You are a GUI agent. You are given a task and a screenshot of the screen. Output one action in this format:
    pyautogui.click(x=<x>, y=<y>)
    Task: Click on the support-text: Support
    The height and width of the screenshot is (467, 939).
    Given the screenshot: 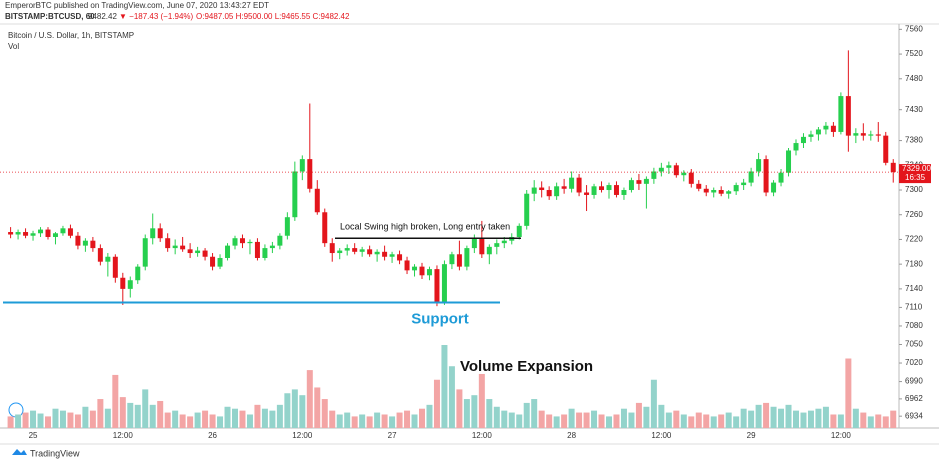 What is the action you would take?
    pyautogui.click(x=440, y=318)
    